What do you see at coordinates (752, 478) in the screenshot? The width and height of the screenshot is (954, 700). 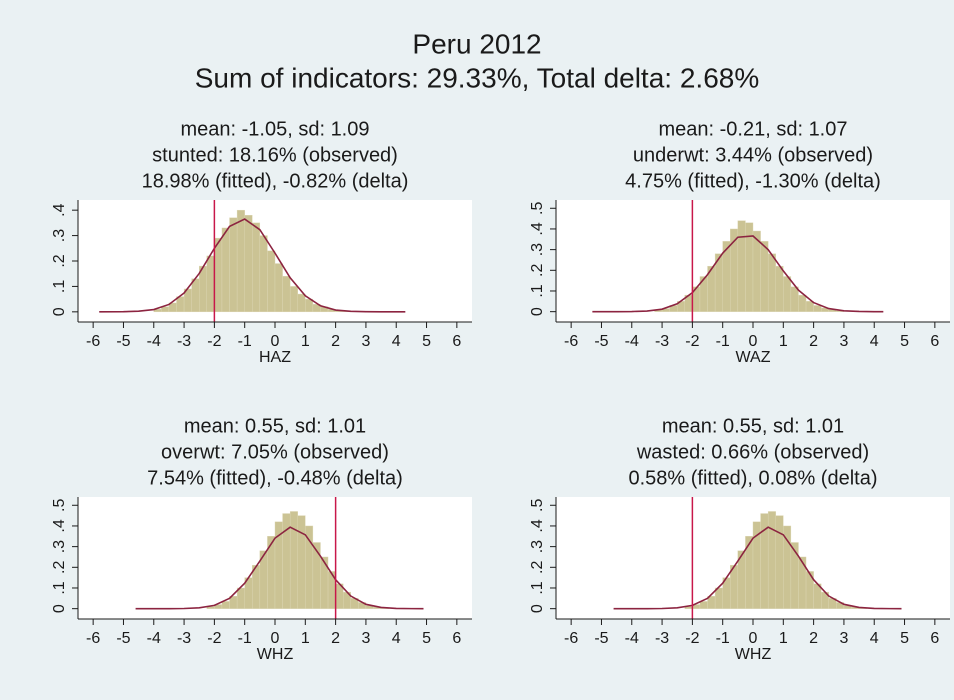 I see `panel-title: 0.58% (fitted), 0.08% (delta)` at bounding box center [752, 478].